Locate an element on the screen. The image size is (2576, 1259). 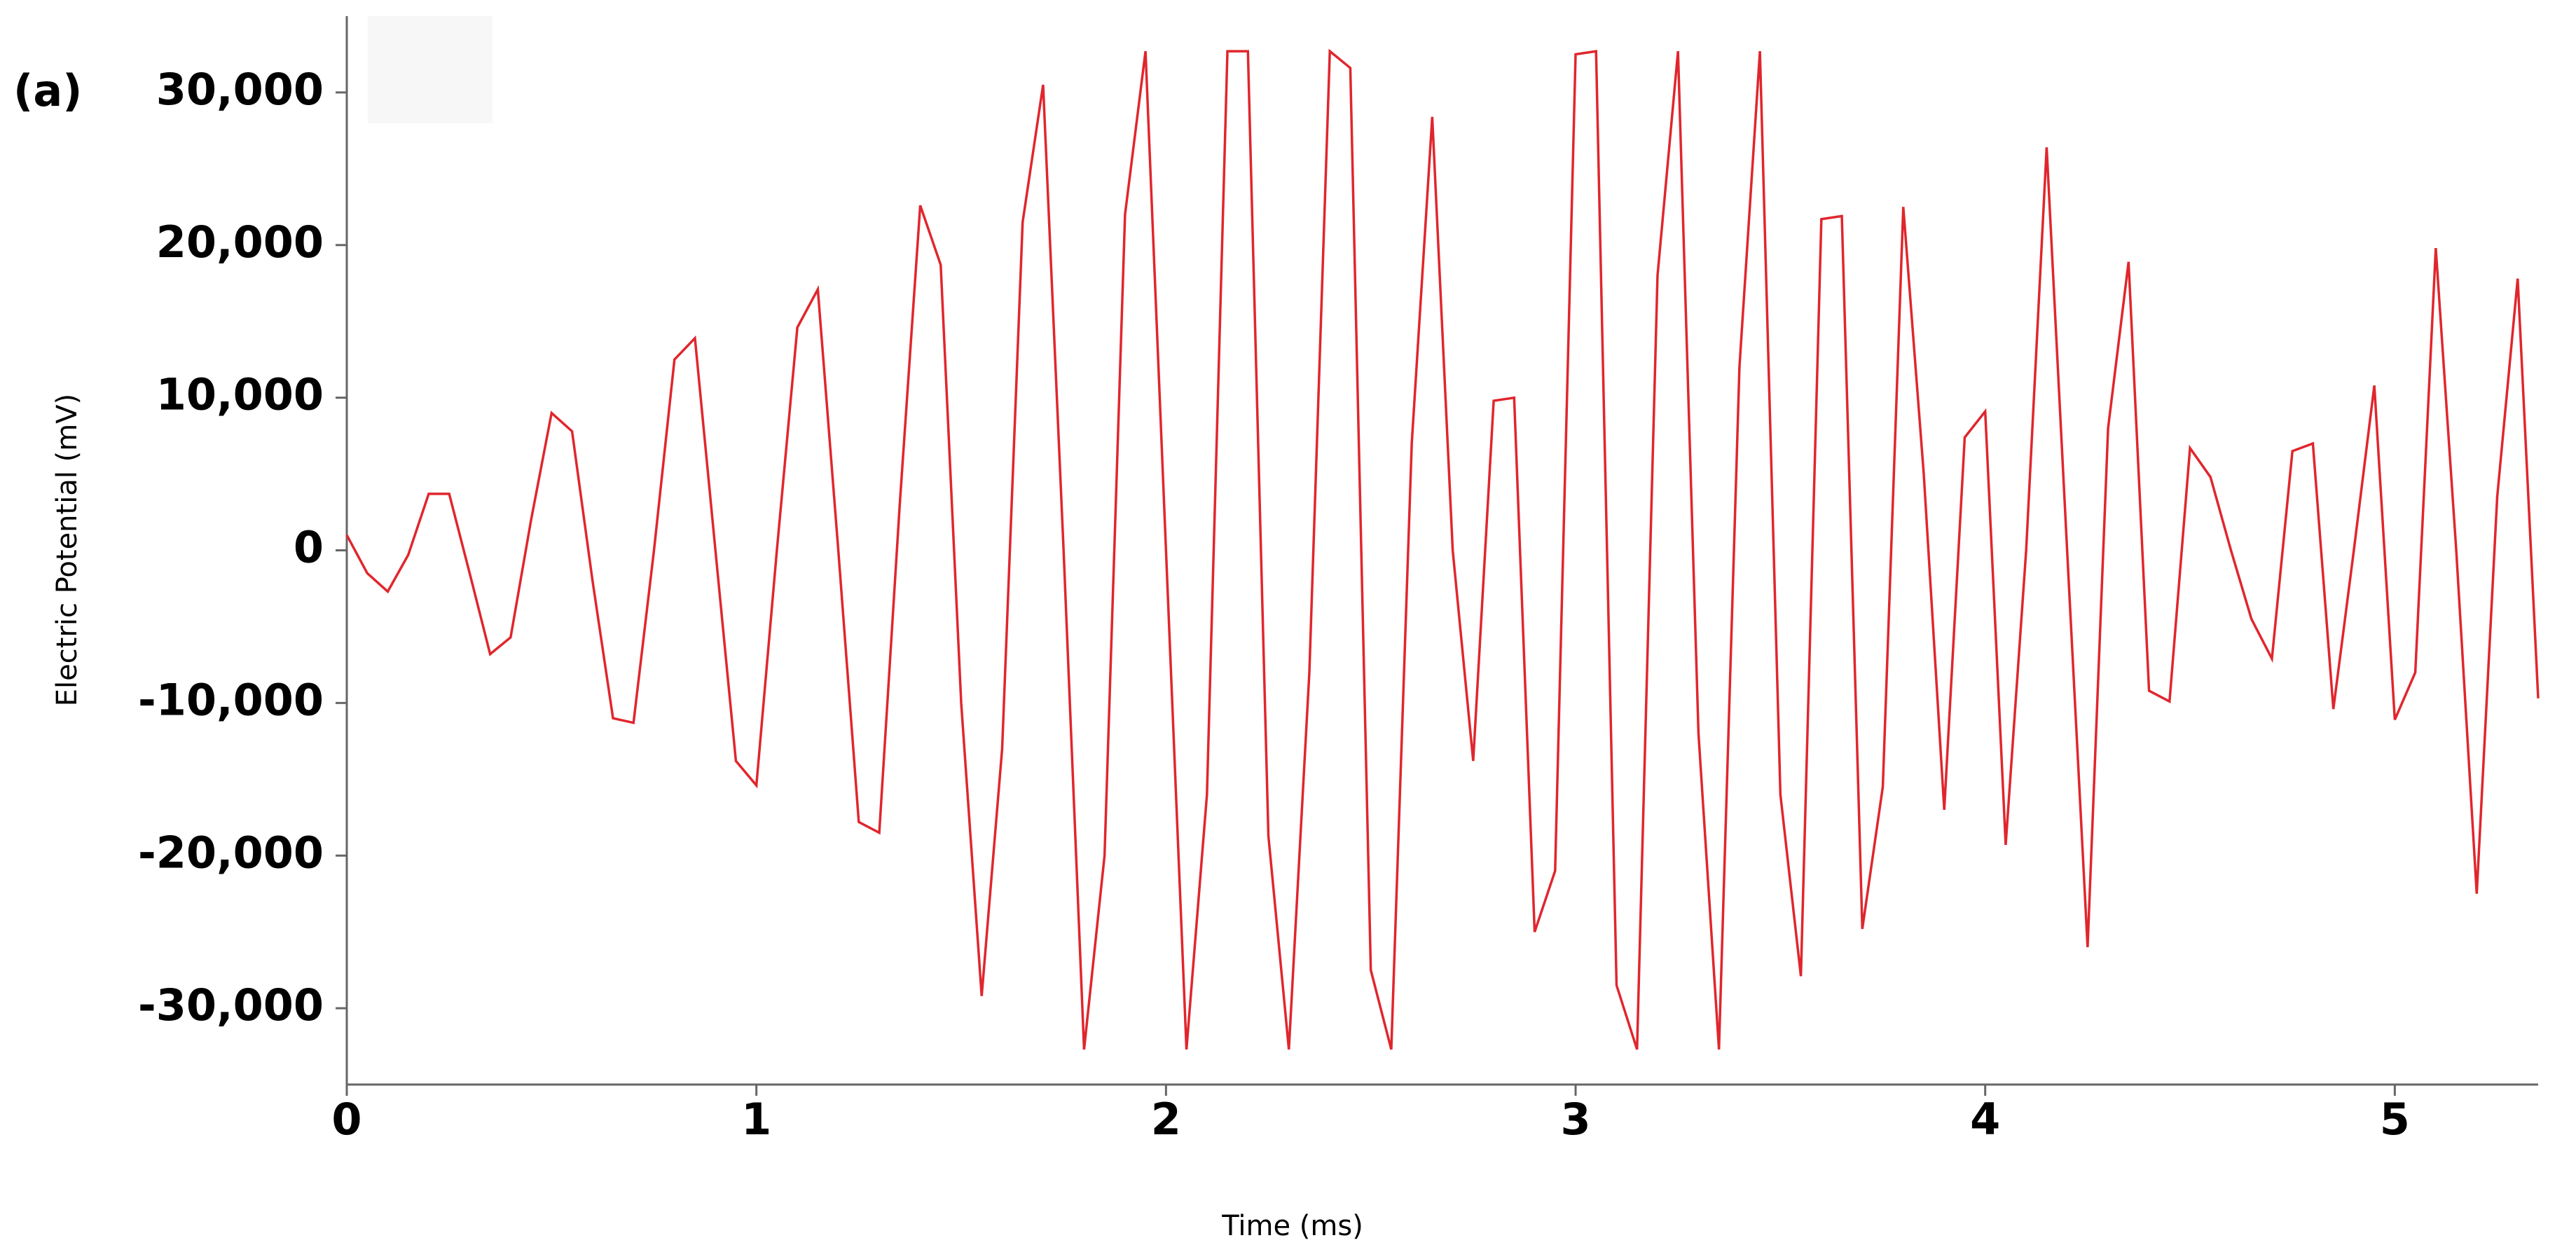
x-tick-label: 5 is located at coordinates (2395, 1119).